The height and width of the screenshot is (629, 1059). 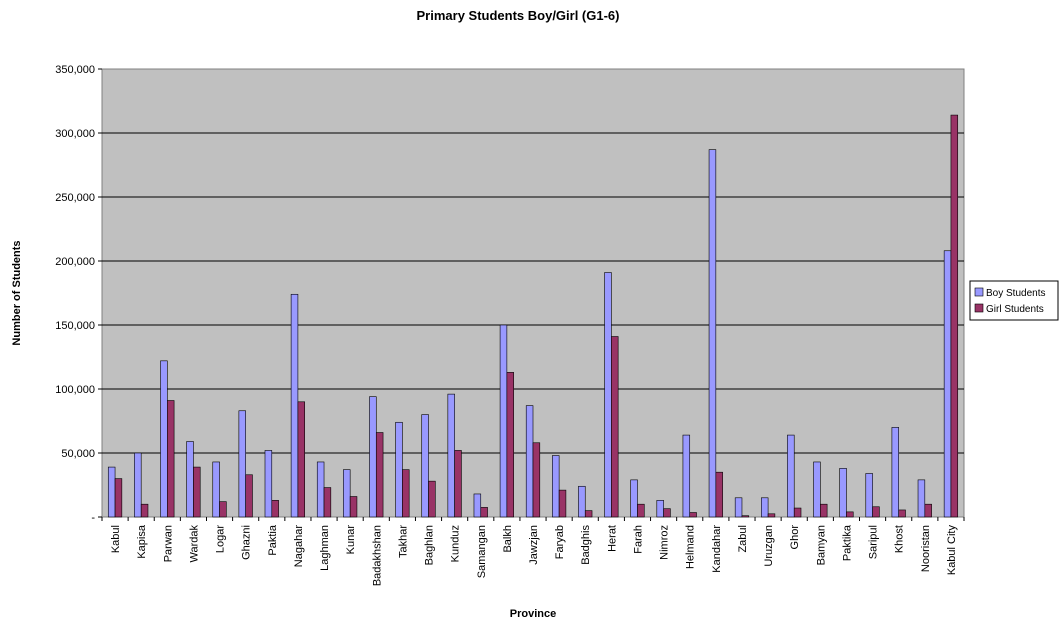 I want to click on x-tick-label: Kunar, so click(x=351, y=540).